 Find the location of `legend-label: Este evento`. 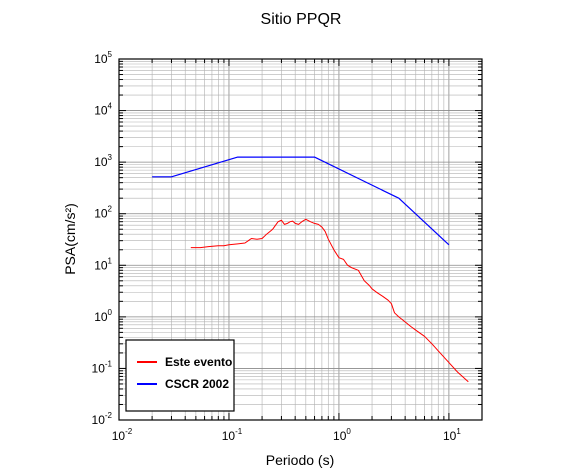

legend-label: Este evento is located at coordinates (198, 362).